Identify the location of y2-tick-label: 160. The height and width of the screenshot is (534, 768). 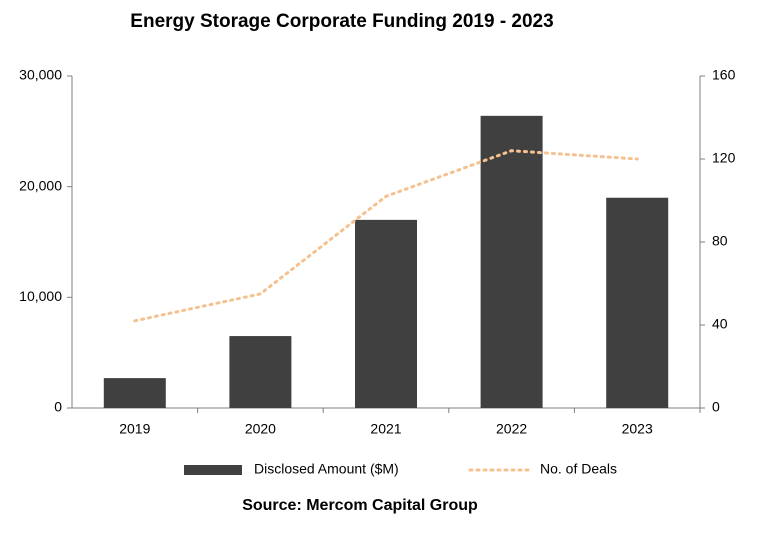
(724, 75).